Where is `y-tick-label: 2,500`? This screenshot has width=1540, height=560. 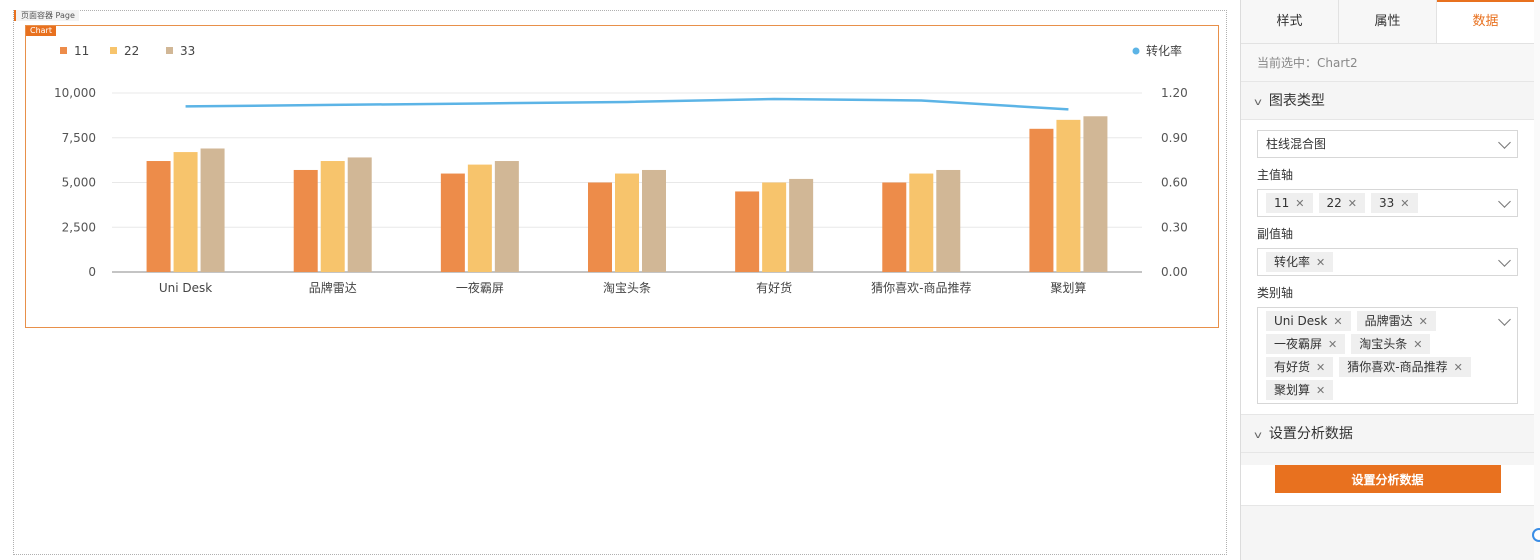 y-tick-label: 2,500 is located at coordinates (79, 227).